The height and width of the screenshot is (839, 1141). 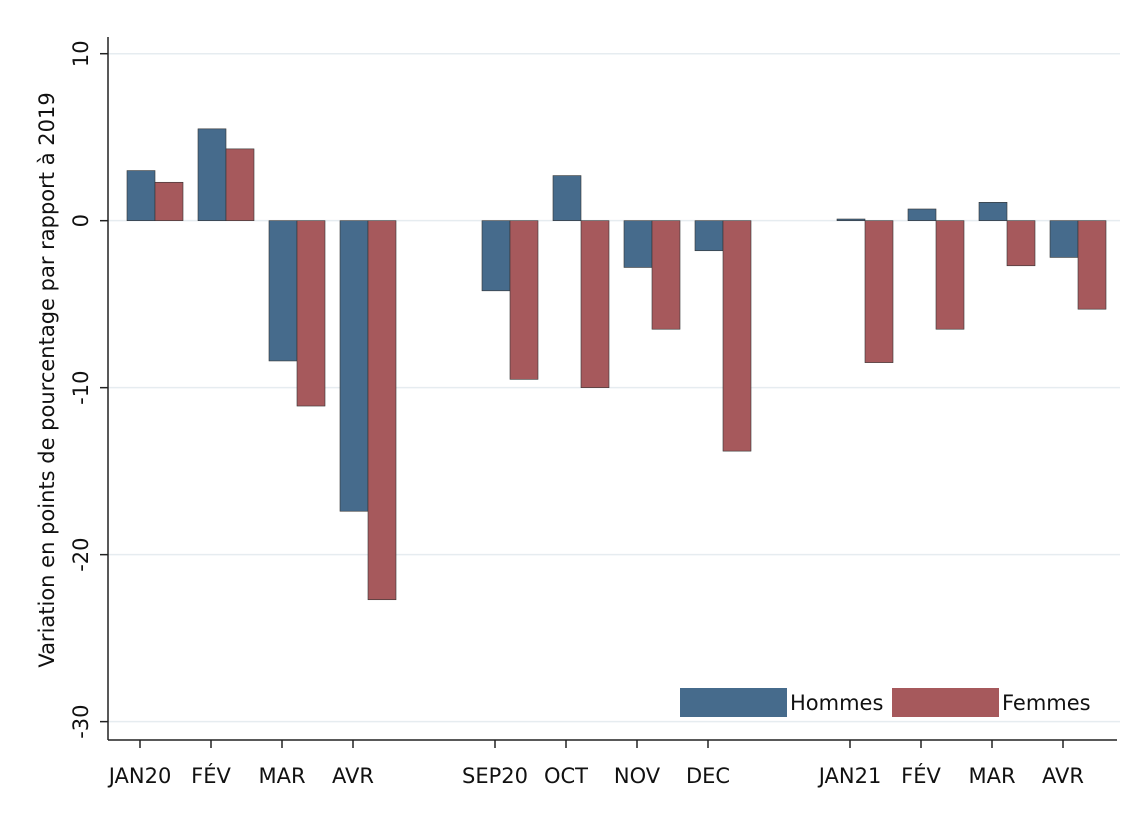 I want to click on y-tick-label: -30, so click(x=81, y=721).